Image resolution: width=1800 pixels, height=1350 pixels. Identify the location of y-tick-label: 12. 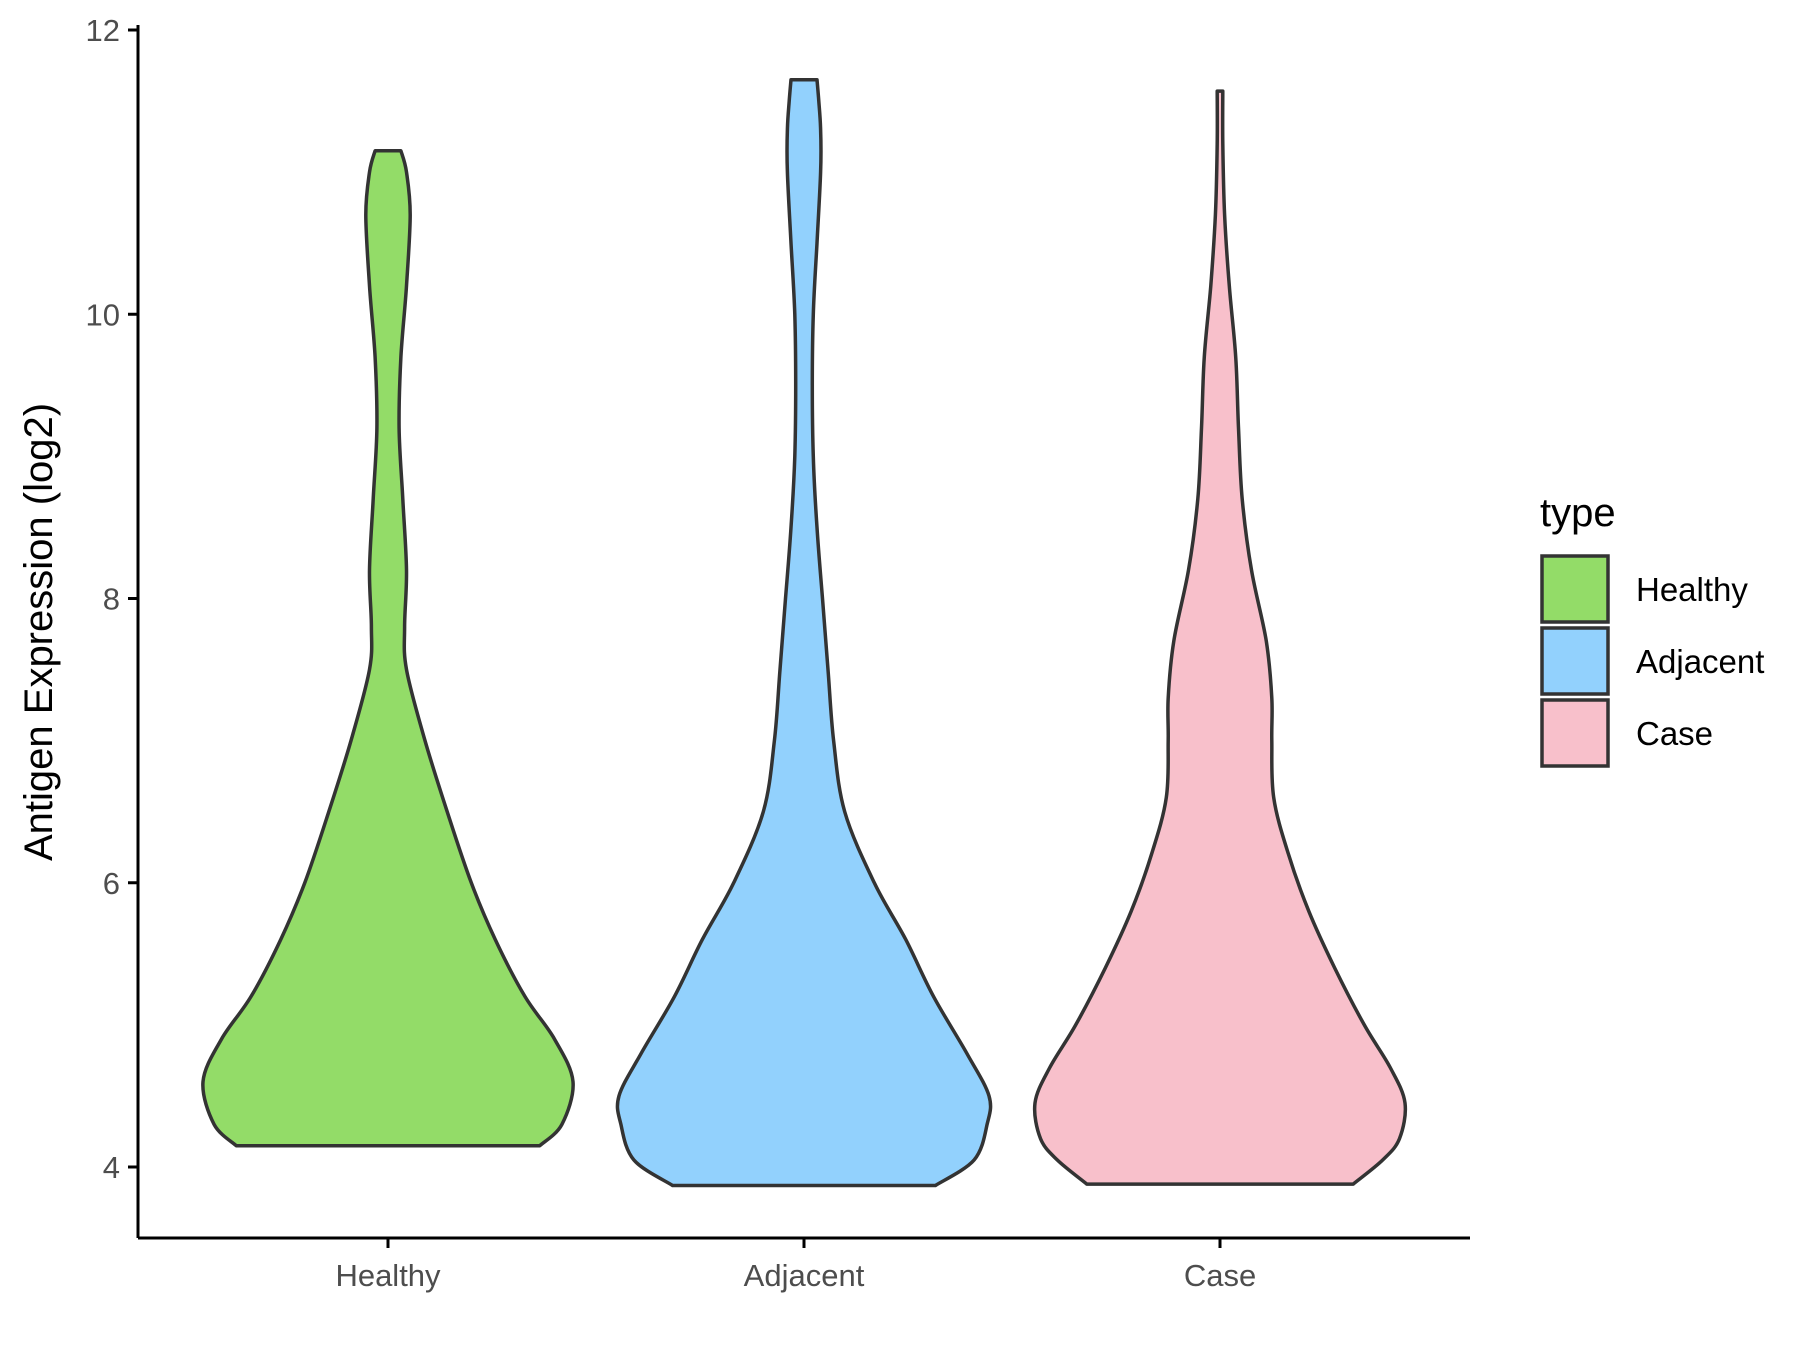
(103, 30).